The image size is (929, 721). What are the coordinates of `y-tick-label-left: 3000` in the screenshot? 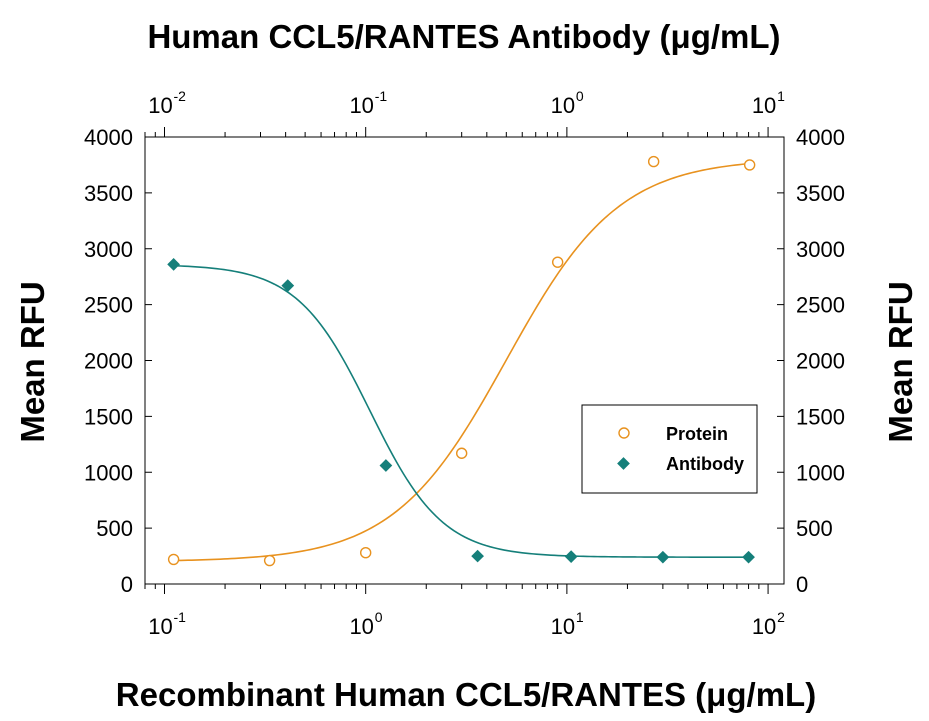 It's located at (108, 249).